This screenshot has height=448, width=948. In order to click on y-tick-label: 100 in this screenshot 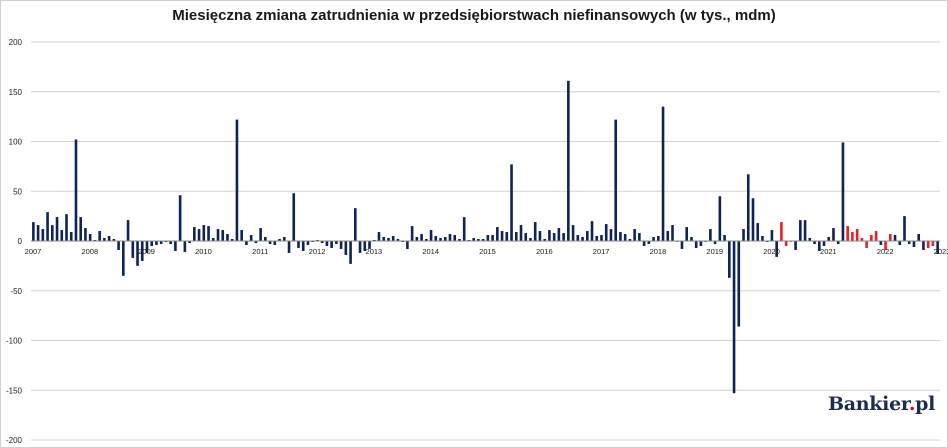, I will do `click(16, 142)`.